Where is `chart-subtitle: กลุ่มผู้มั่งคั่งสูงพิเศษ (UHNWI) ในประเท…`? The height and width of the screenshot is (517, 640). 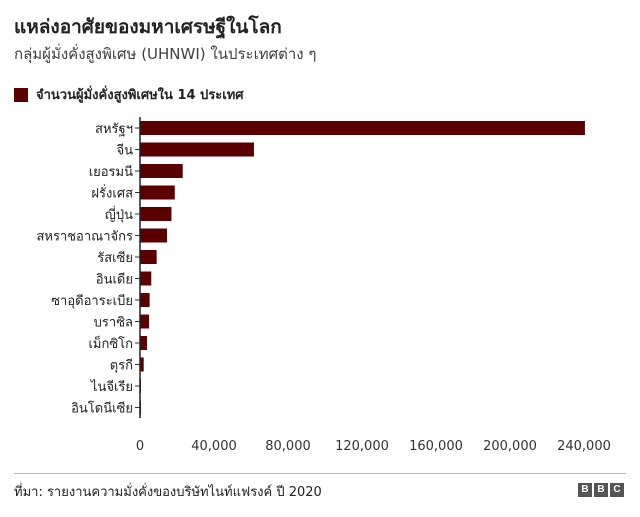
chart-subtitle: กลุ่มผู้มั่งคั่งสูงพิเศษ (UHNWI) ในประเท… is located at coordinates (165, 54).